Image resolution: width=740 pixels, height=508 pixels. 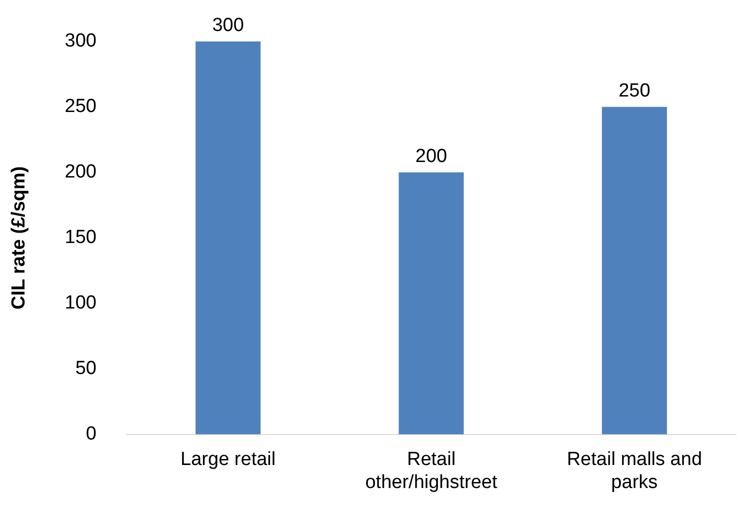 I want to click on y-tick-label: 0, so click(x=91, y=434).